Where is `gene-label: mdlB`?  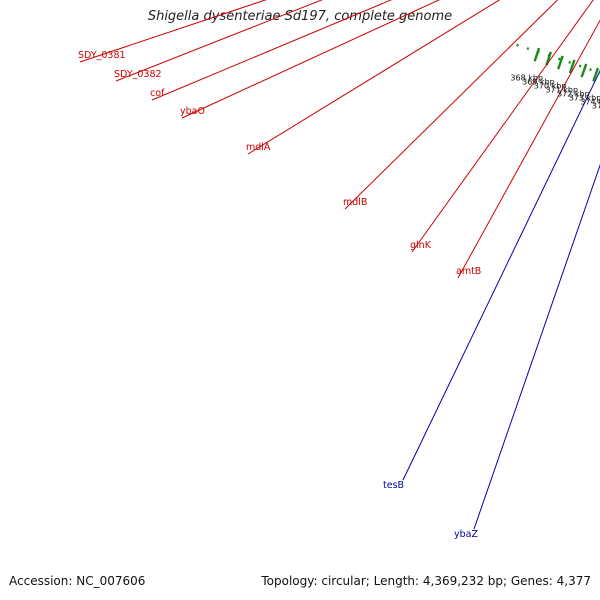
gene-label: mdlB is located at coordinates (355, 202).